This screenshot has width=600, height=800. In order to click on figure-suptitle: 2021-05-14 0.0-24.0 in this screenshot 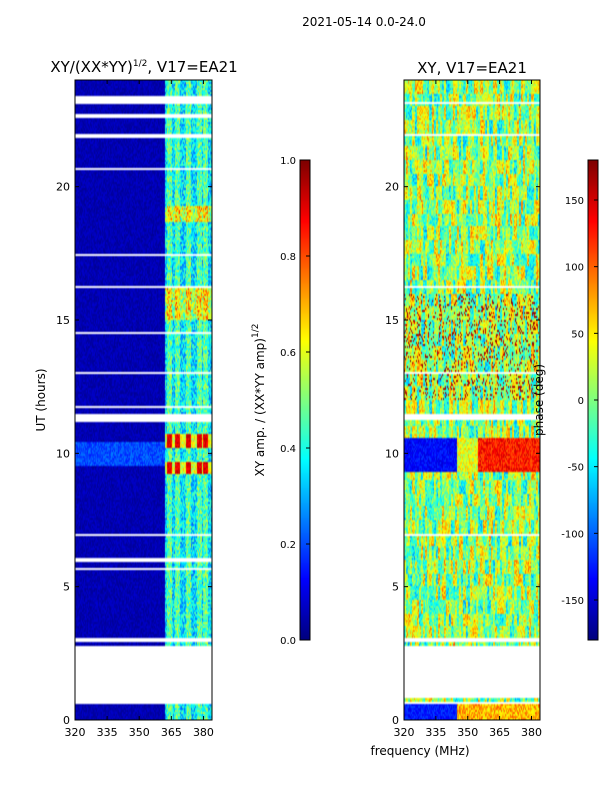, I will do `click(364, 22)`.